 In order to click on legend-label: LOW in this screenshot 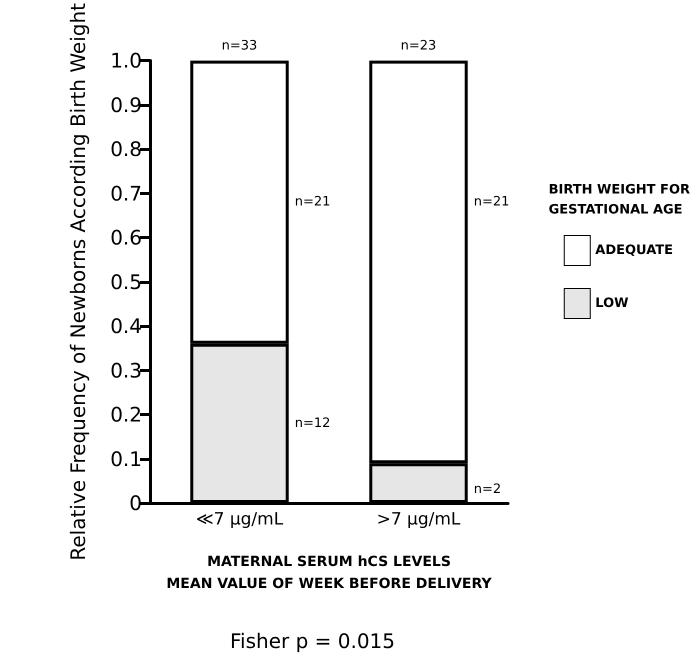, I will do `click(611, 303)`.